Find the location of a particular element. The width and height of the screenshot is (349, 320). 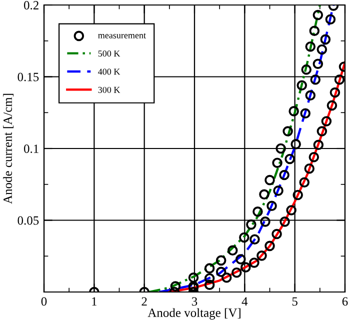

x-tick-label: 1 is located at coordinates (94, 301).